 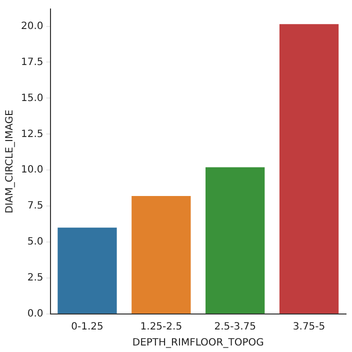 I want to click on y-tick-label: 12.5, so click(x=32, y=134).